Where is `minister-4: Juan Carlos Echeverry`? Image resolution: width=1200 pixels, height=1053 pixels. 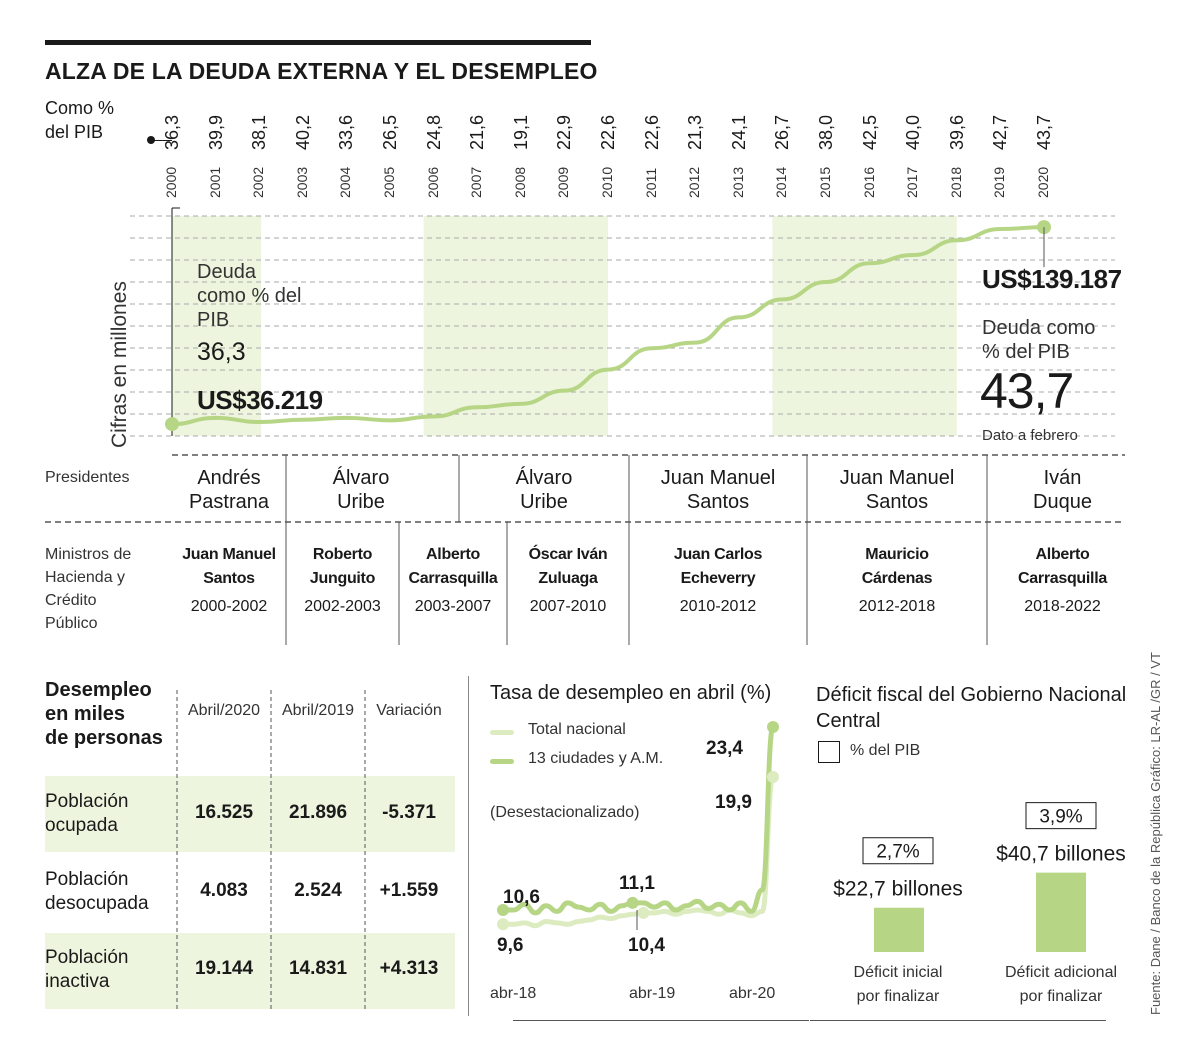
minister-4: Juan Carlos Echeverry is located at coordinates (718, 567).